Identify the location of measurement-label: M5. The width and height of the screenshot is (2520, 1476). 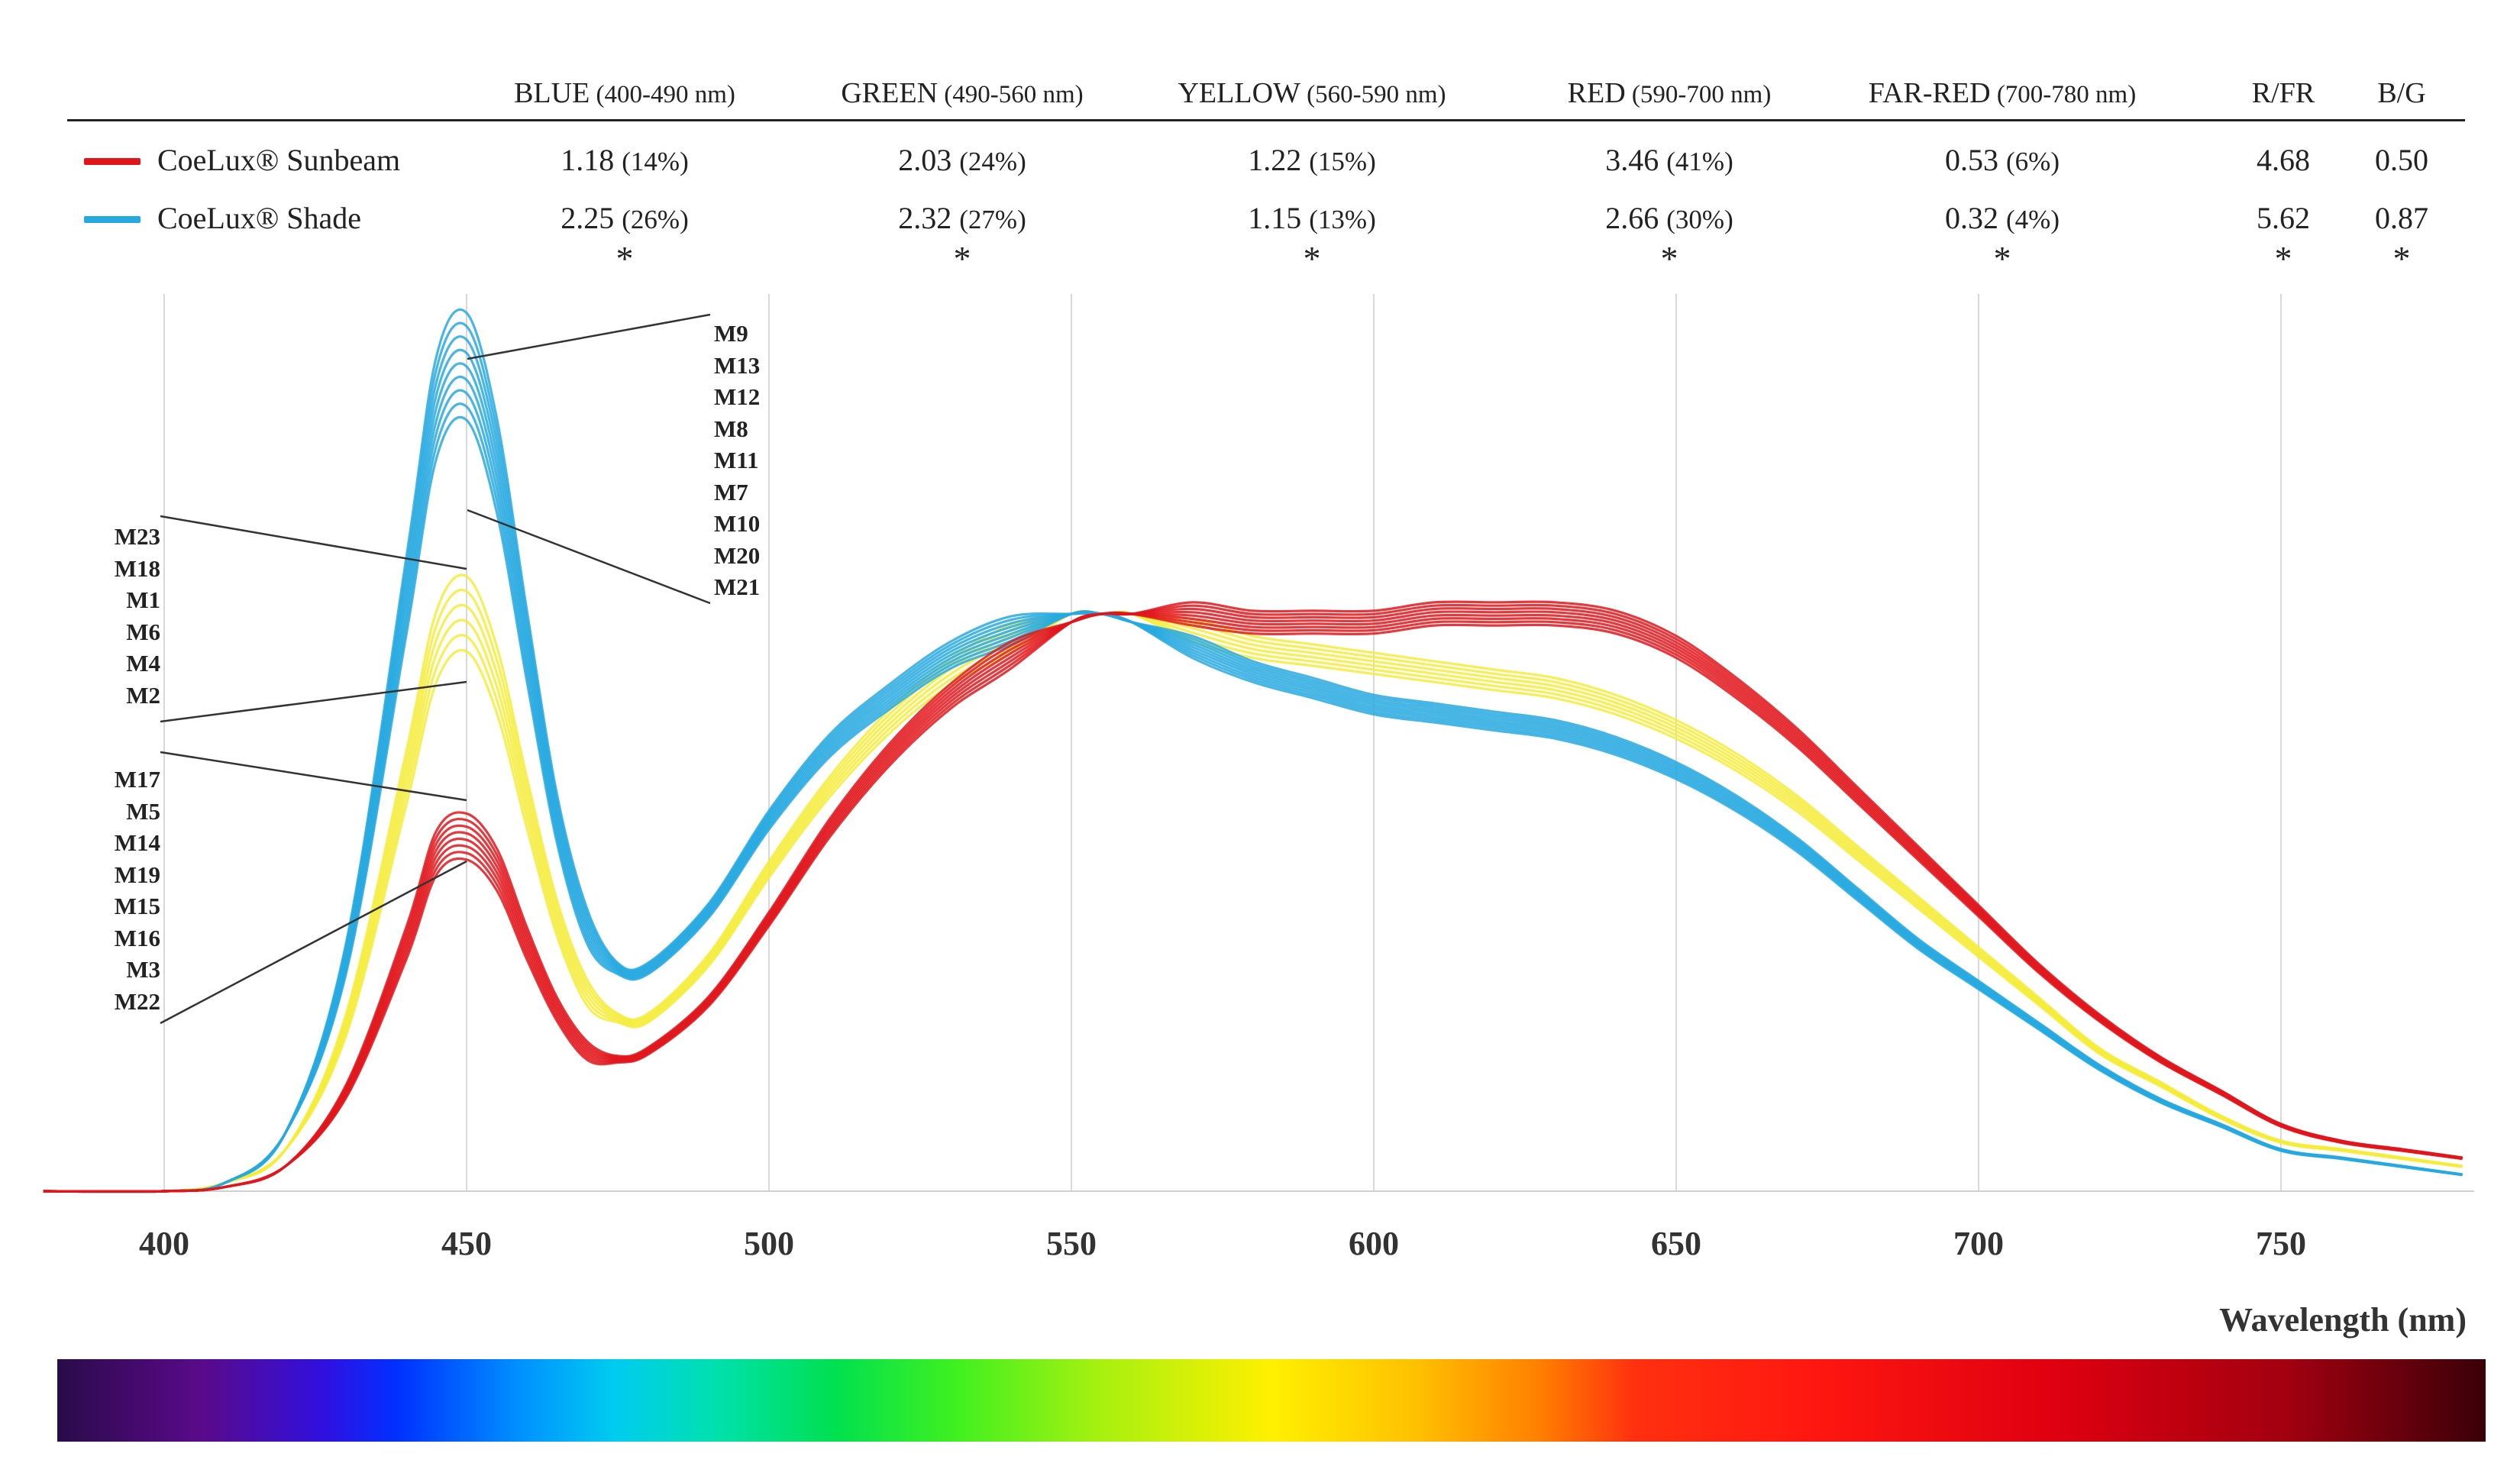
(143, 811).